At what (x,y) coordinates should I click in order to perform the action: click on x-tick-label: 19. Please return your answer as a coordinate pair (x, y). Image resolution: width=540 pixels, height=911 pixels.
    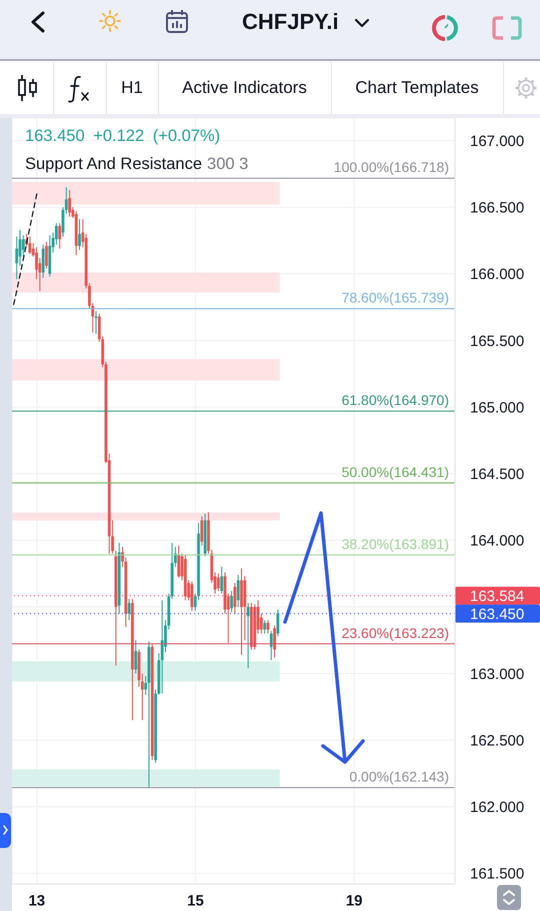
    Looking at the image, I should click on (354, 901).